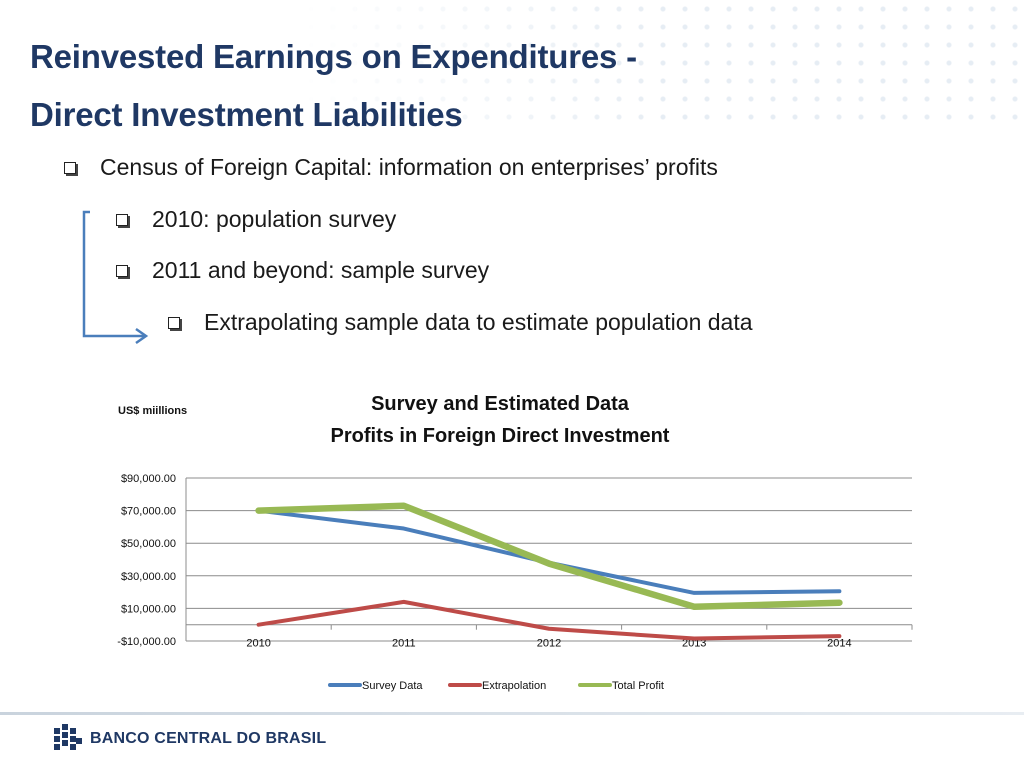  Describe the element at coordinates (404, 644) in the screenshot. I see `x-tick-label: 2011` at that location.